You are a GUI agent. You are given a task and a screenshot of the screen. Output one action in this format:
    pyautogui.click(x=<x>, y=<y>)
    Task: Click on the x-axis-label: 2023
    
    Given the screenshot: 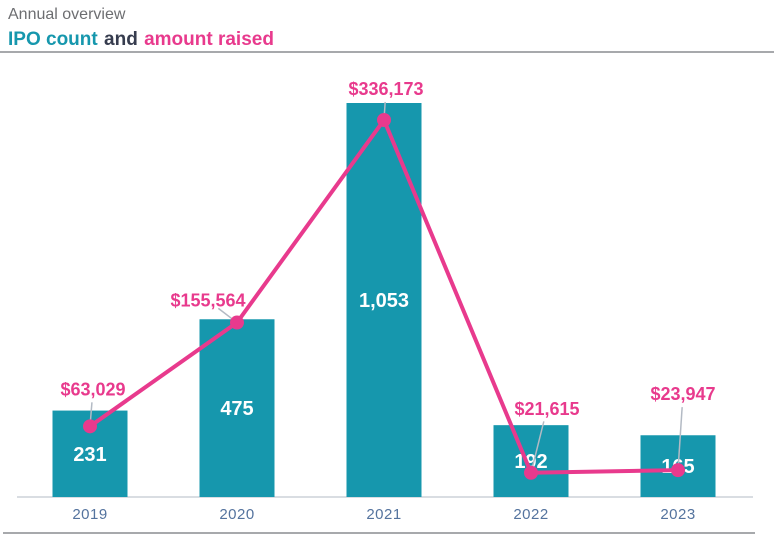 What is the action you would take?
    pyautogui.click(x=677, y=514)
    